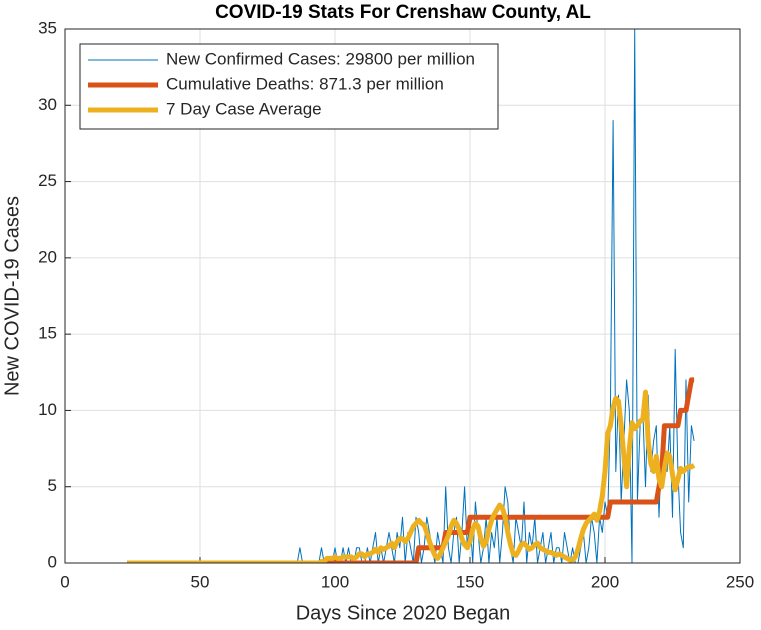  Describe the element at coordinates (47, 333) in the screenshot. I see `y-tick-label: 15` at that location.